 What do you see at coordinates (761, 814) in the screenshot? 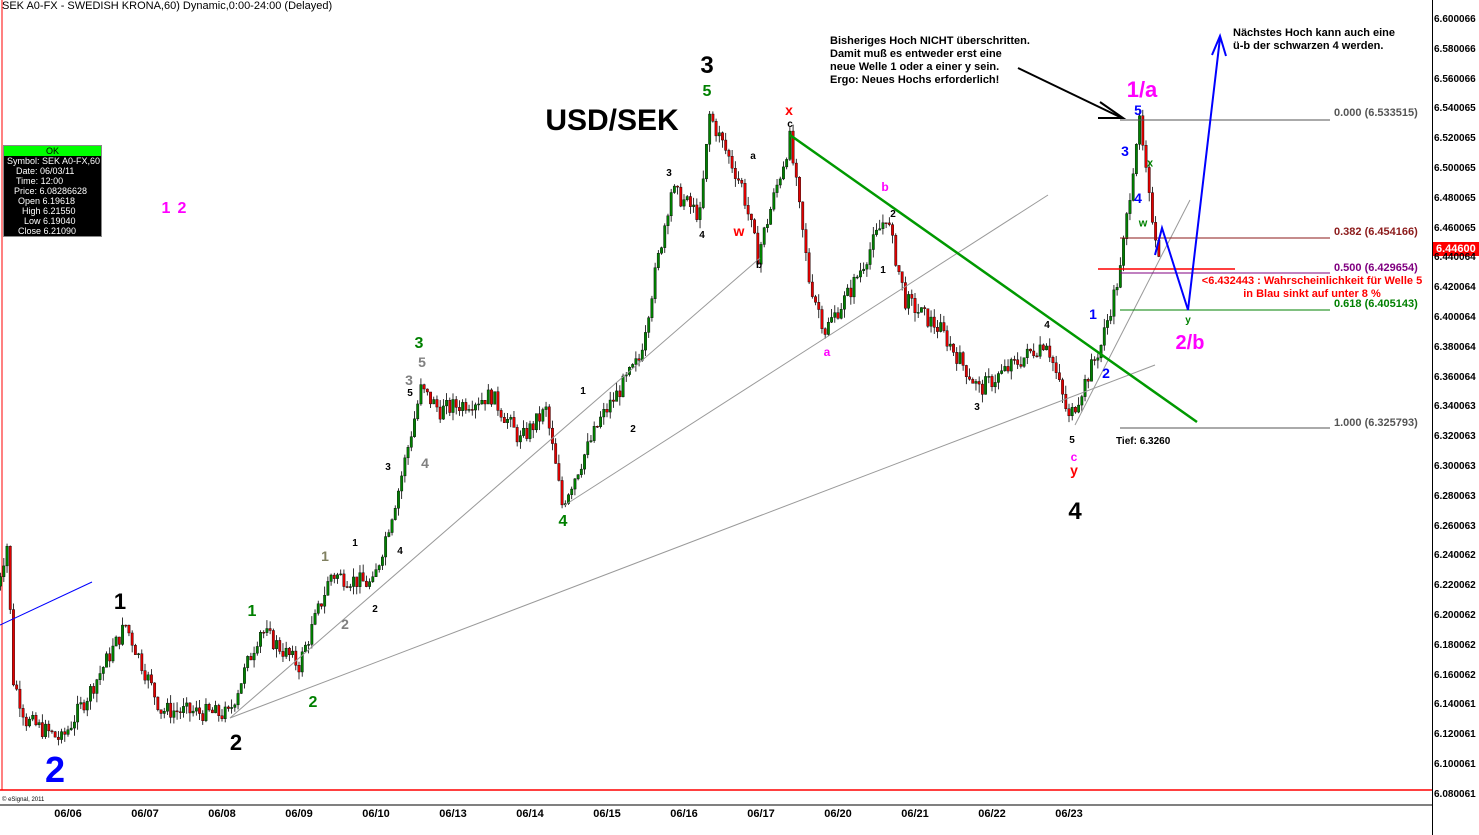
I see `x-tick-label: 06/17` at bounding box center [761, 814].